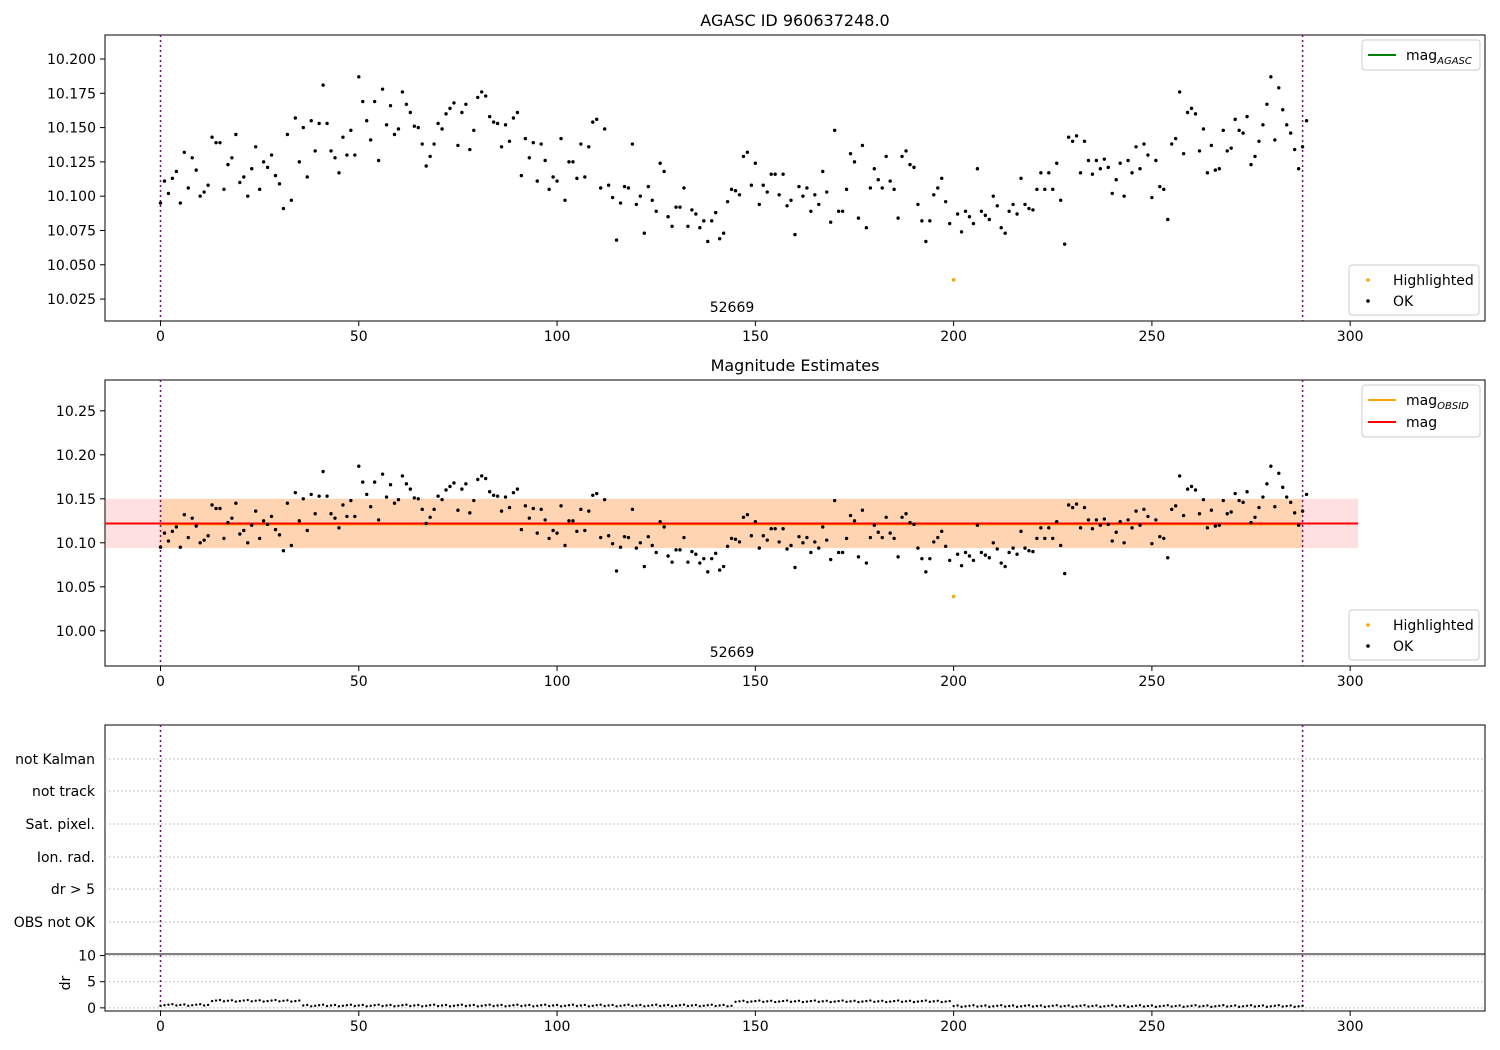 The width and height of the screenshot is (1500, 1050). I want to click on y-tick-label: 5, so click(91, 983).